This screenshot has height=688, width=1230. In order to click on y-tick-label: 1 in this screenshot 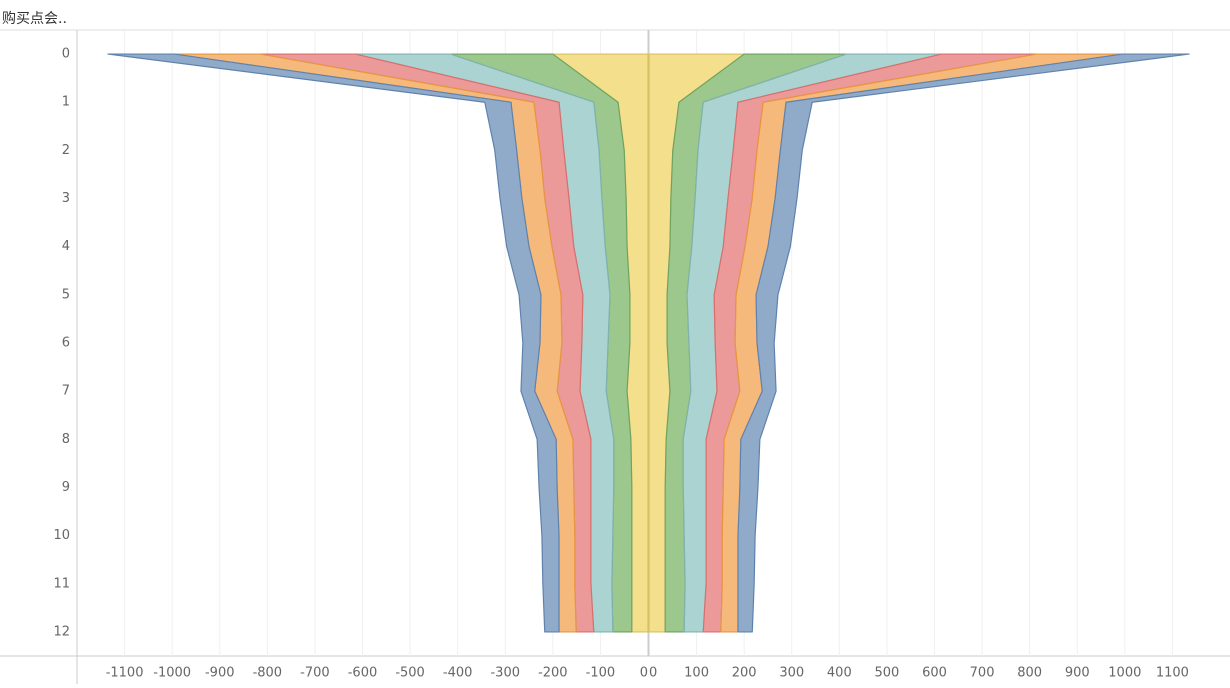, I will do `click(66, 102)`.